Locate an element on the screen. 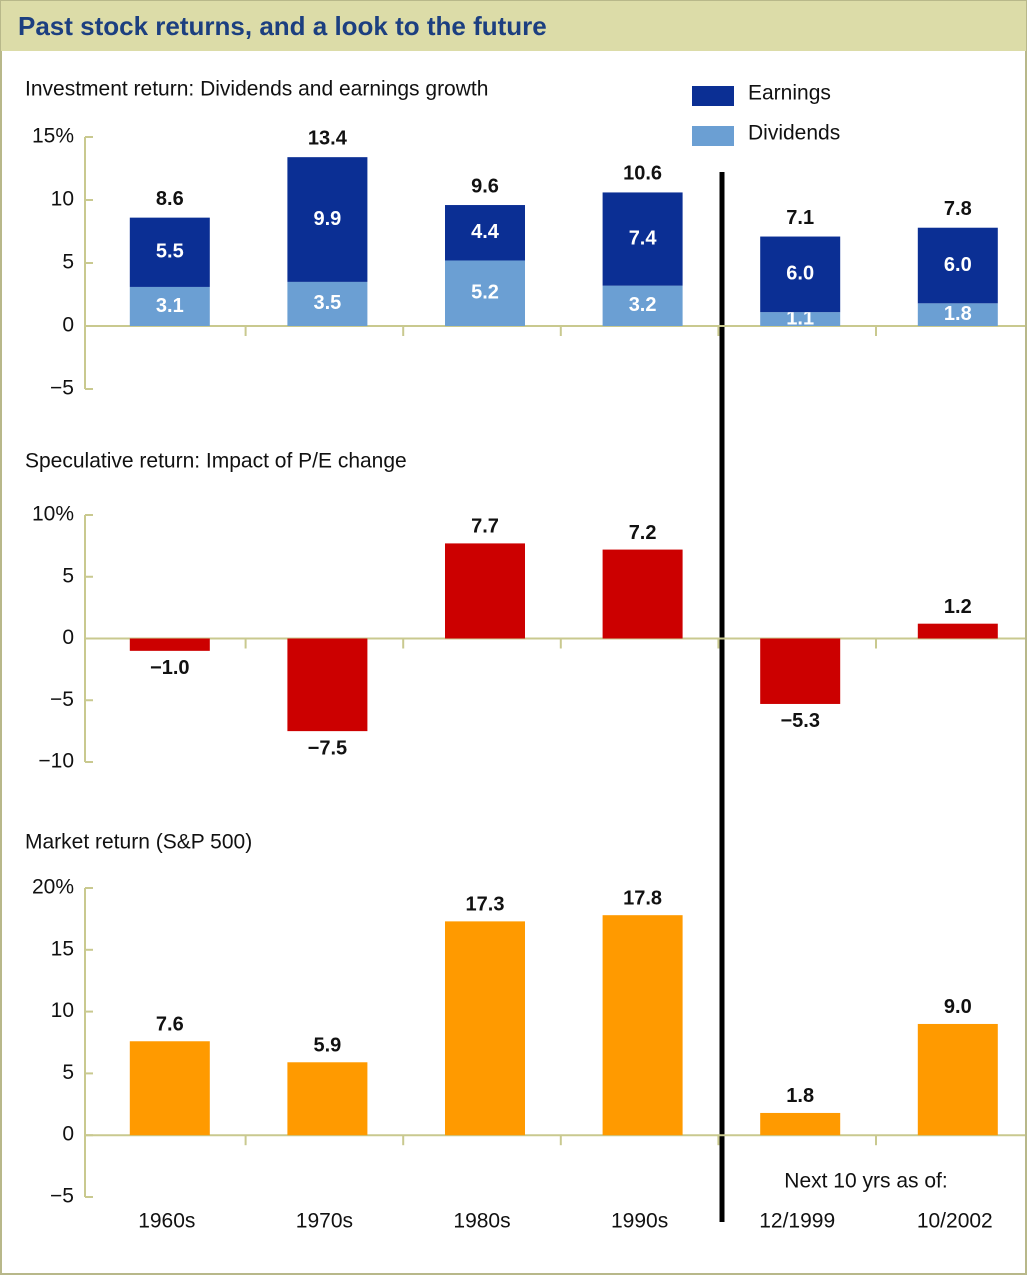 The image size is (1027, 1280). value-label: −1.0 is located at coordinates (169, 668).